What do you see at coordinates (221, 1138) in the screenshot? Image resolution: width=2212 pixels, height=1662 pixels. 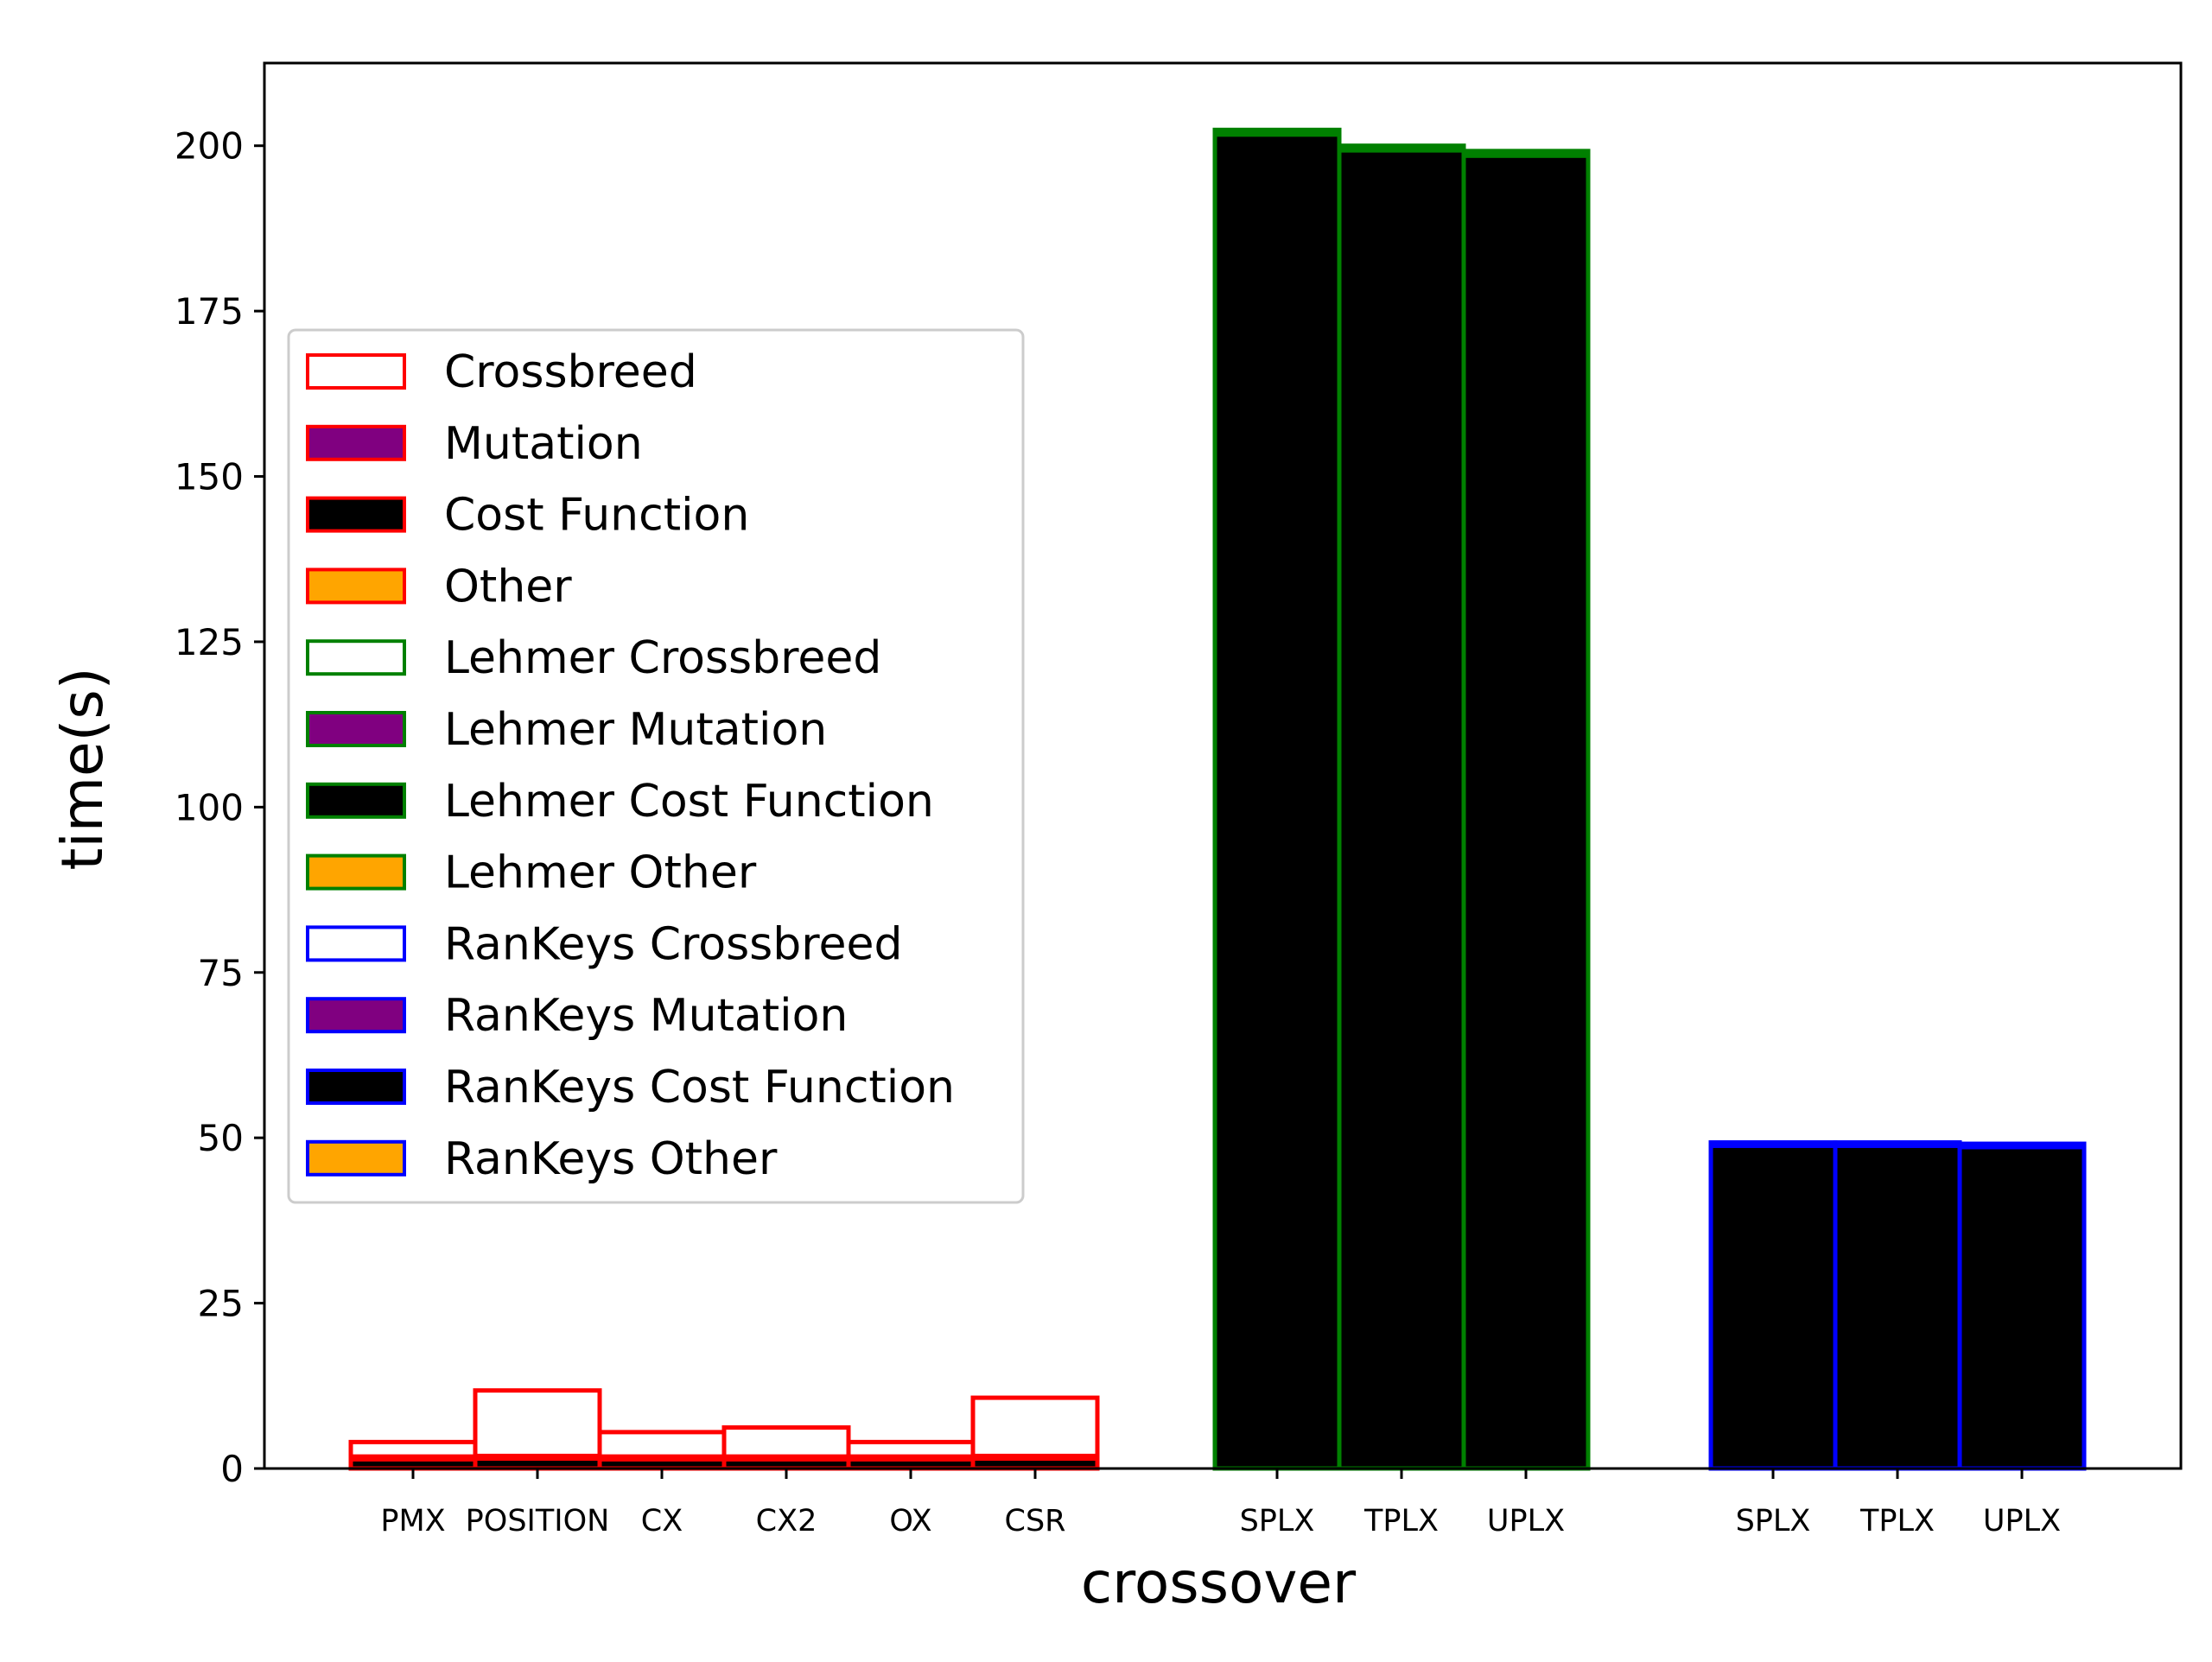 I see `y-tick-label: 50` at bounding box center [221, 1138].